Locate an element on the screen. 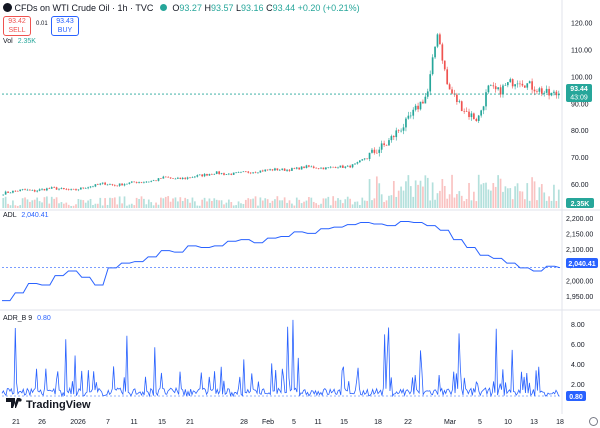 The image size is (600, 428). x-tick-label: 18 is located at coordinates (560, 422).